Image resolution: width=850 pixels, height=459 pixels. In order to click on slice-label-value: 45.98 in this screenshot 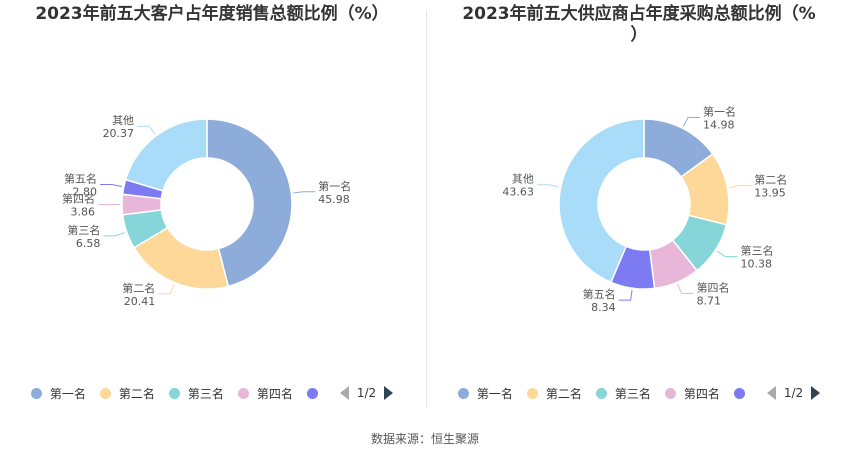, I will do `click(334, 199)`.